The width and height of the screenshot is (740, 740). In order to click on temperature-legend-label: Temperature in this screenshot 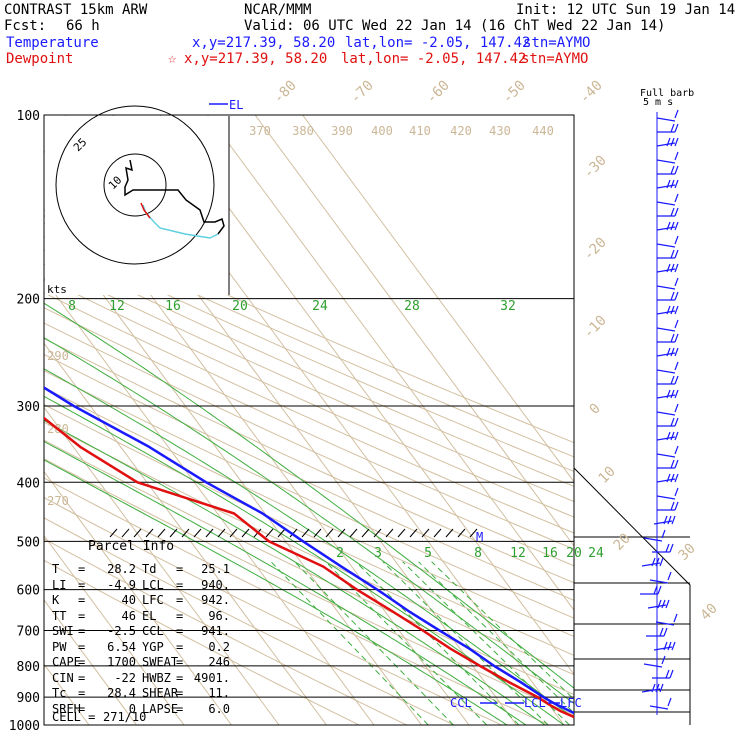, I will do `click(52, 43)`.